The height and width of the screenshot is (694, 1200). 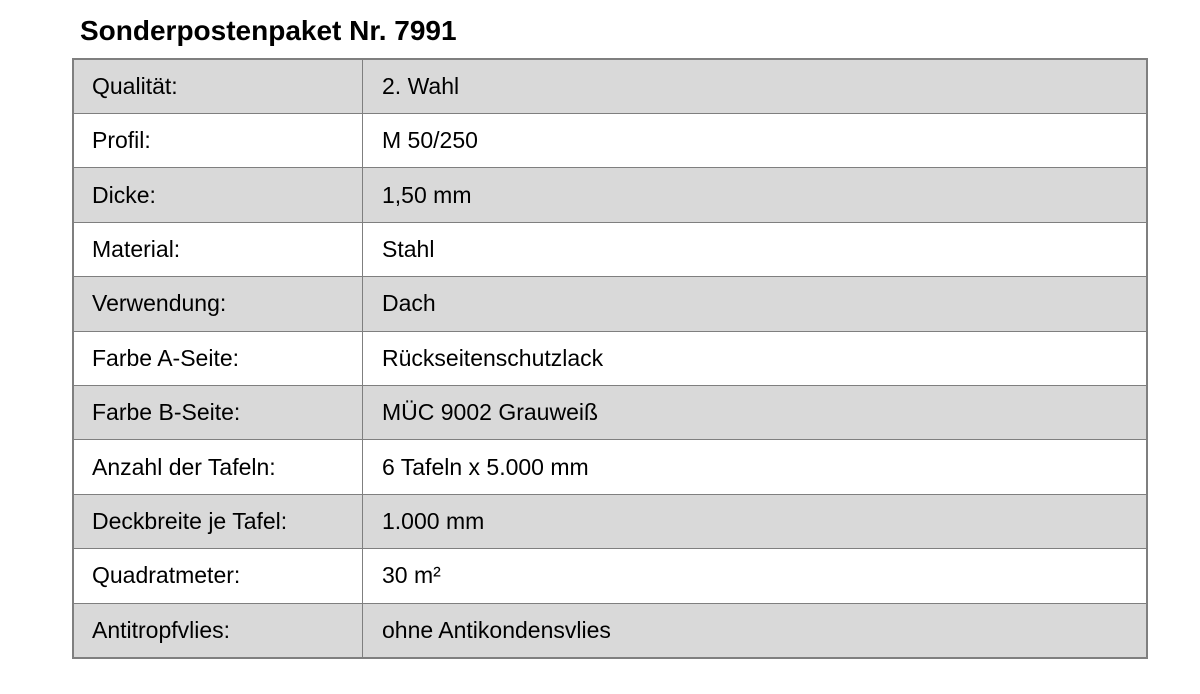 I want to click on spec-label: Profil:, so click(x=217, y=140).